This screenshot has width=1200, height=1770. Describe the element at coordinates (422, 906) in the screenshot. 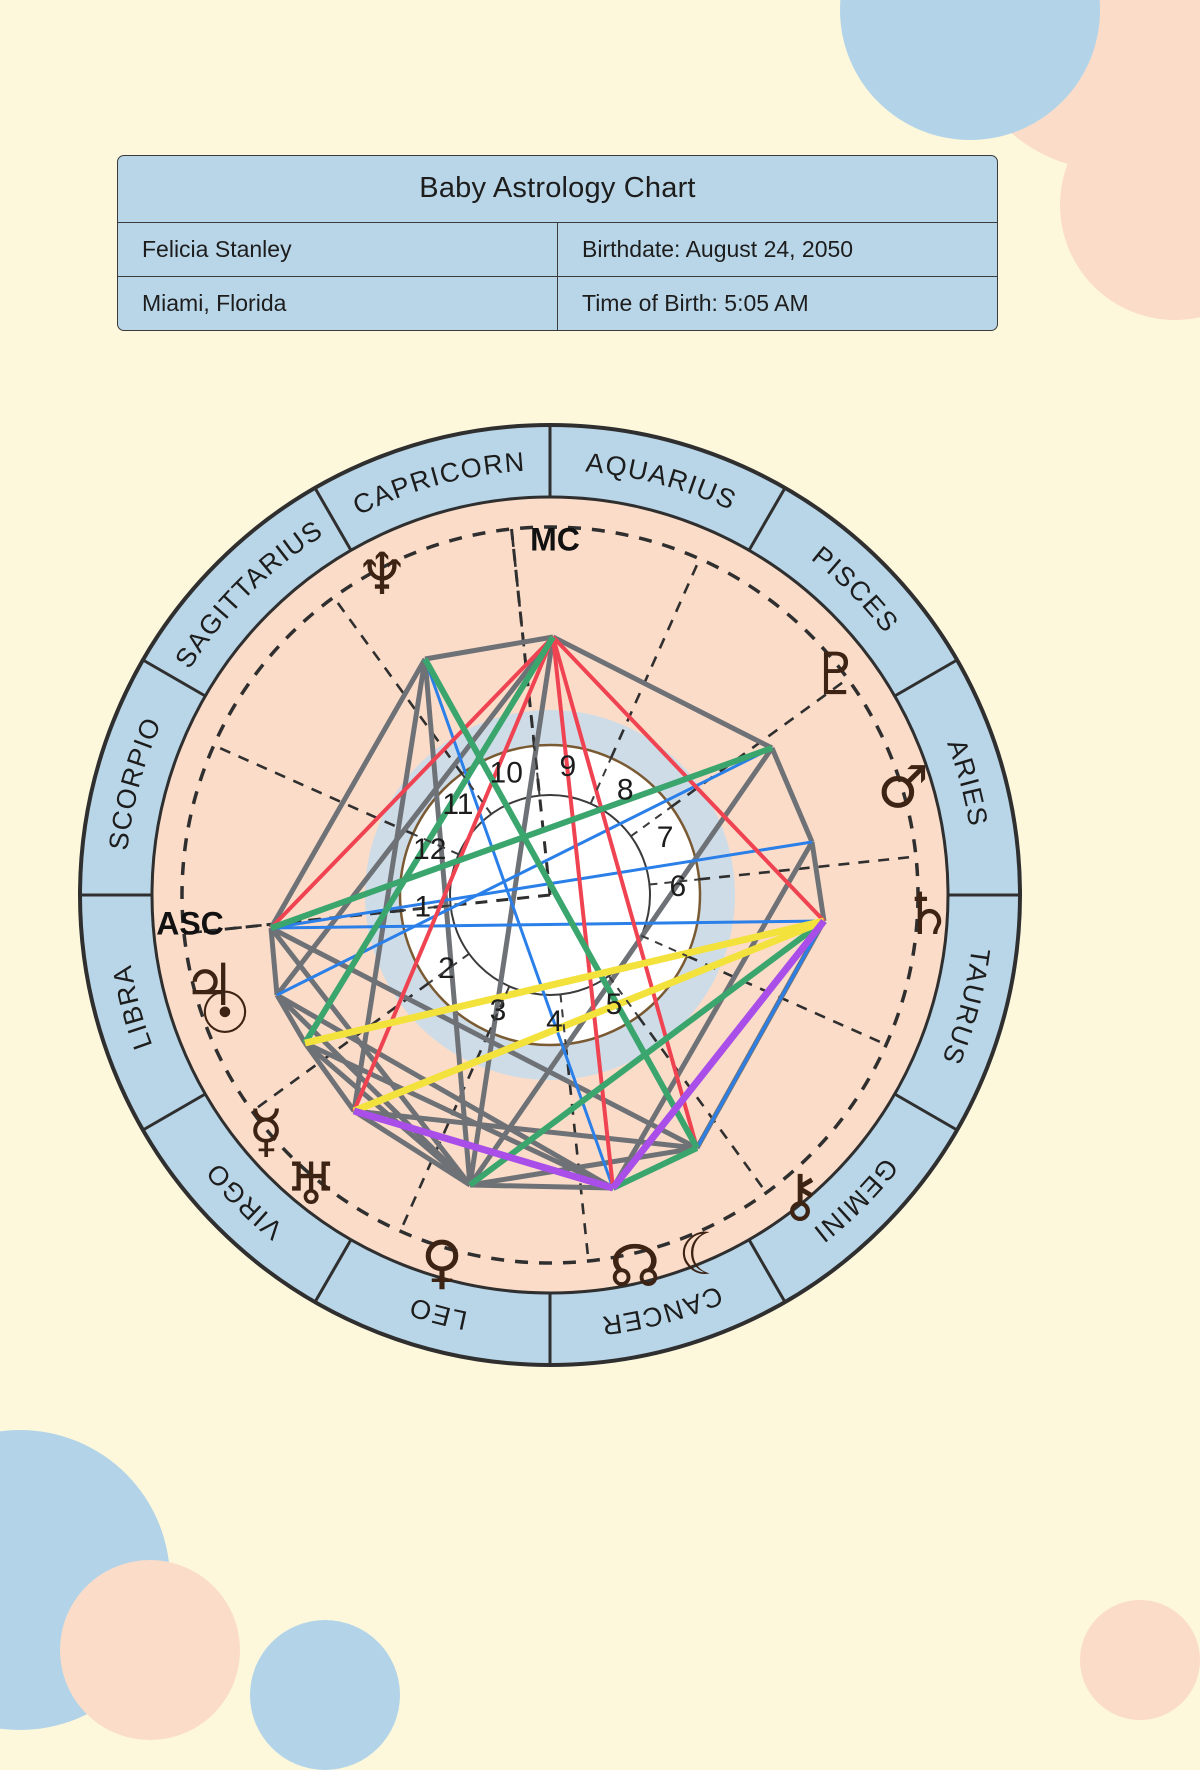

I see `house-number-1: 1` at that location.